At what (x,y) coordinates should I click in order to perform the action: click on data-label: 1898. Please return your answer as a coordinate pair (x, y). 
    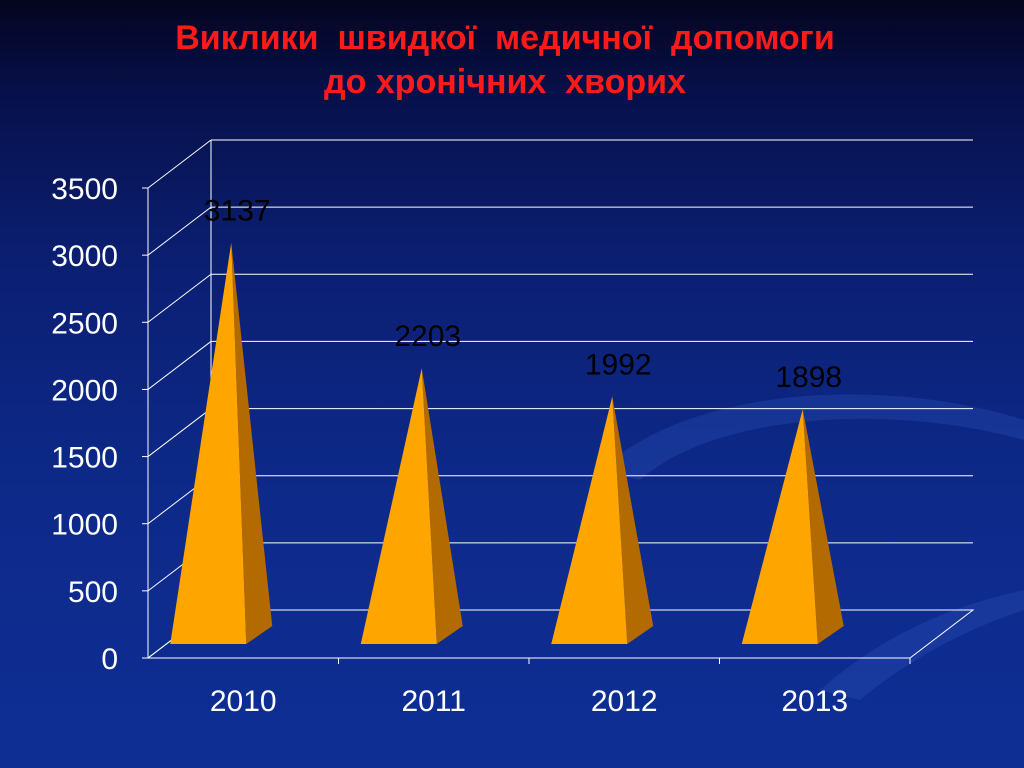
    Looking at the image, I should click on (808, 377).